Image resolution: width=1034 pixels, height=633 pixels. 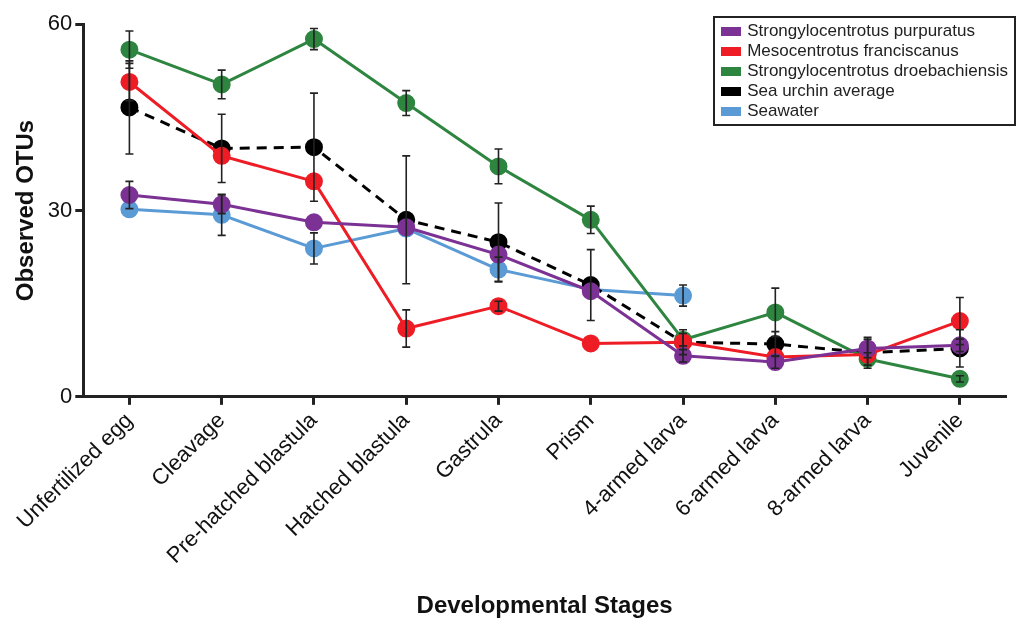 What do you see at coordinates (783, 111) in the screenshot?
I see `legend-label: Seawater` at bounding box center [783, 111].